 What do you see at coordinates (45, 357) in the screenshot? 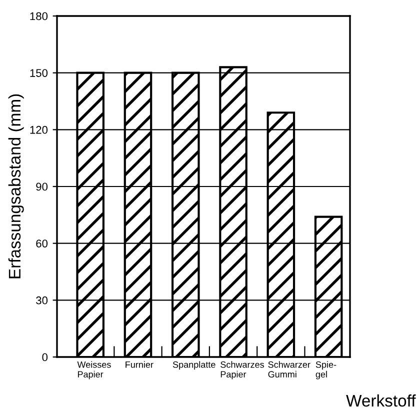
I see `y-tick-label: 0` at bounding box center [45, 357].